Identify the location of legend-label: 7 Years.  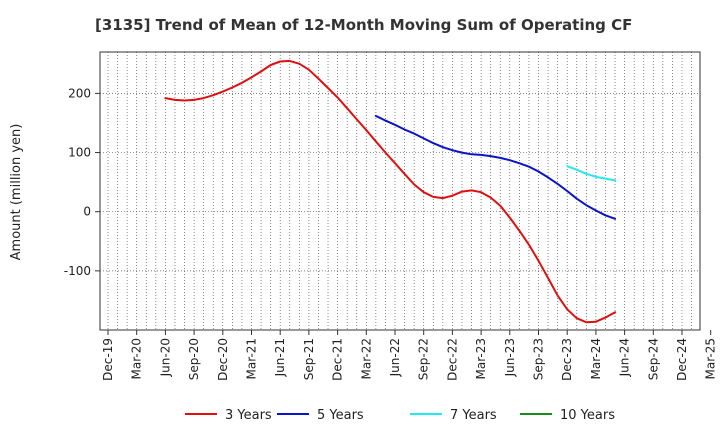
(473, 415).